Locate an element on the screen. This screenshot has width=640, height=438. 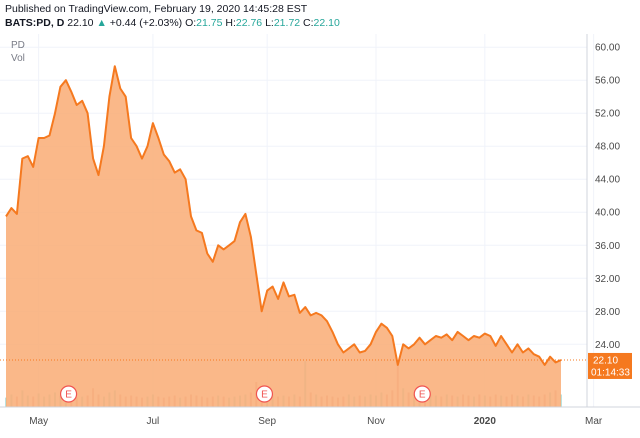
price-tick-label: 52.00 is located at coordinates (607, 114).